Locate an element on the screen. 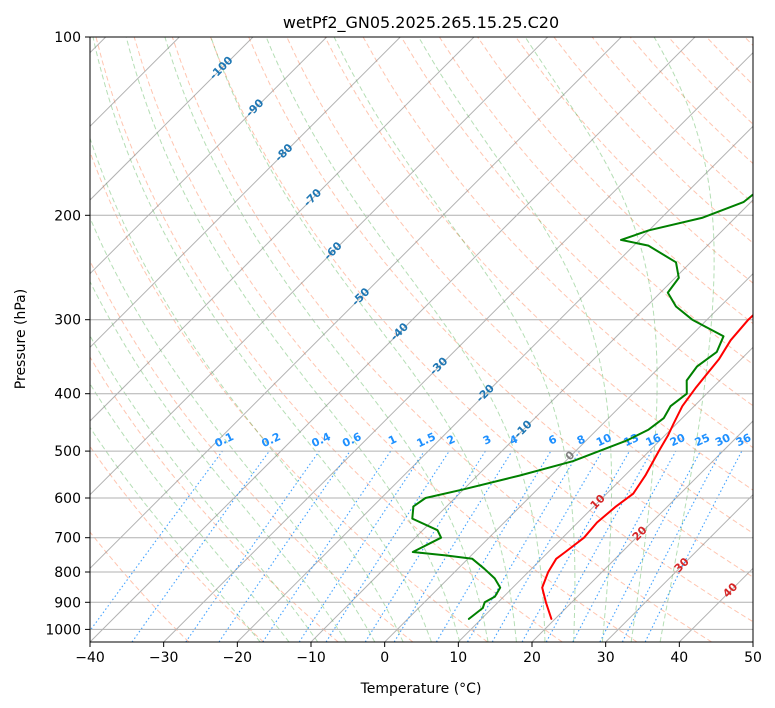 Image resolution: width=775 pixels, height=708 pixels. y-tick-label: 700 is located at coordinates (67, 539).